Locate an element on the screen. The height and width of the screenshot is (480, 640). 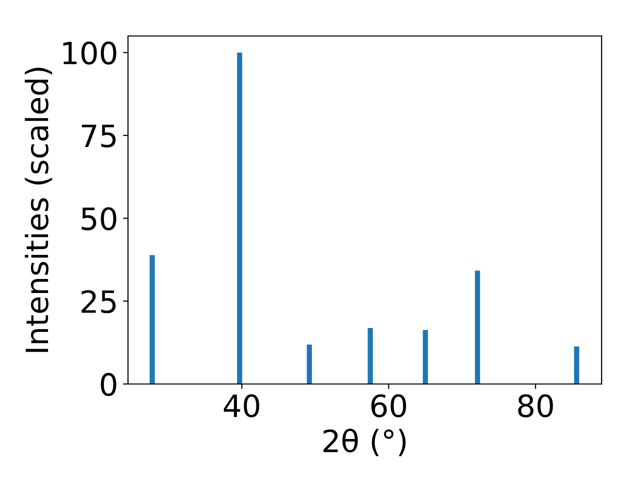
y-tick-label: 0 is located at coordinates (108, 384).